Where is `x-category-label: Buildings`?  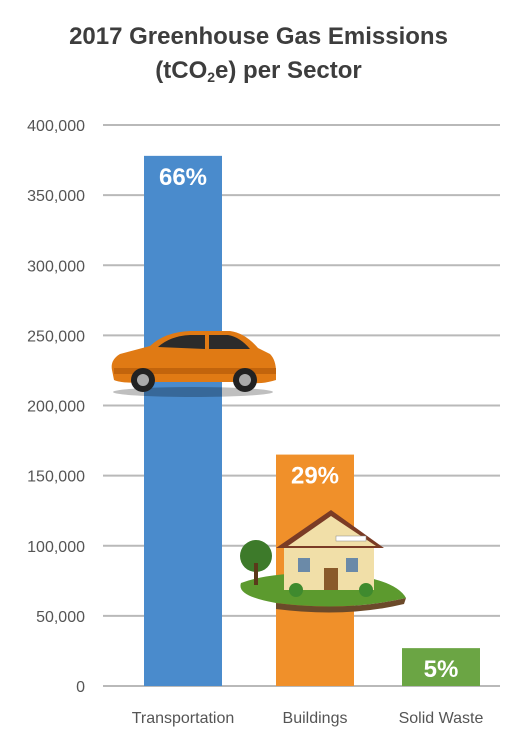 x-category-label: Buildings is located at coordinates (315, 718).